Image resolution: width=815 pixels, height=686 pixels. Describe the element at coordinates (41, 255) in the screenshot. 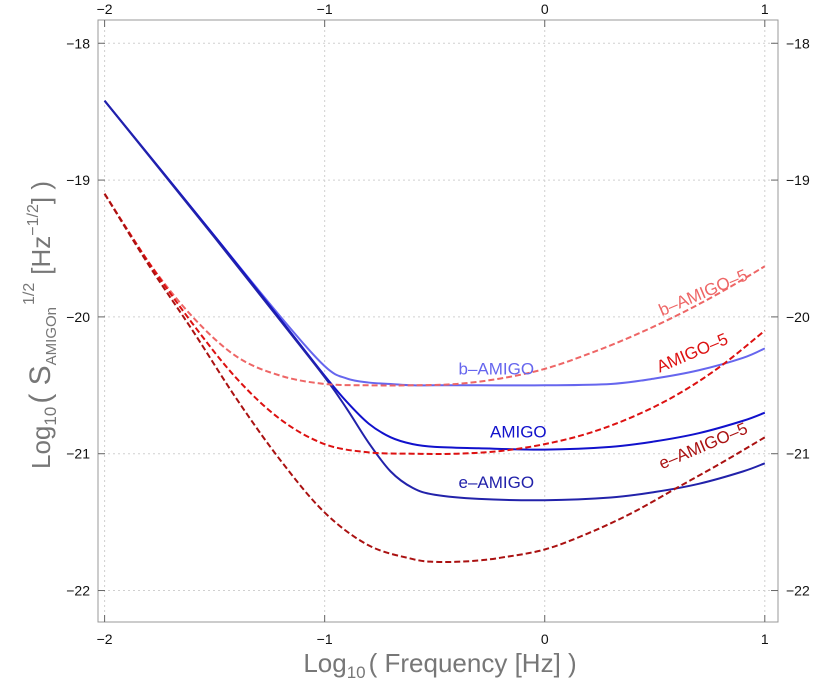

I see `y-axis-title-unit: [Hz` at that location.